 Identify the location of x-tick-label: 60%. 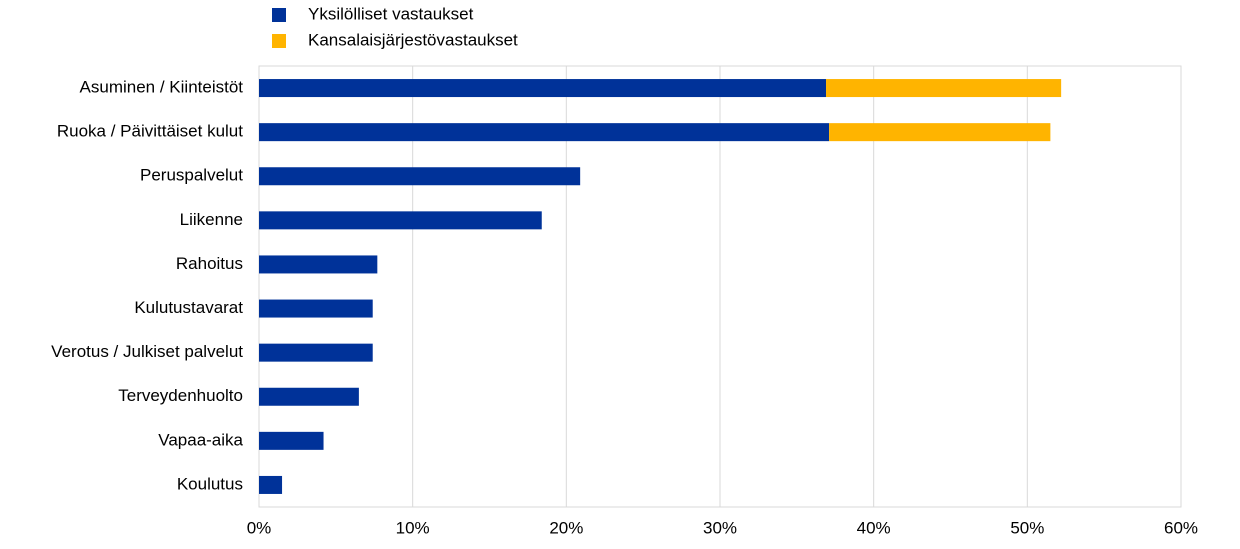
(1181, 527).